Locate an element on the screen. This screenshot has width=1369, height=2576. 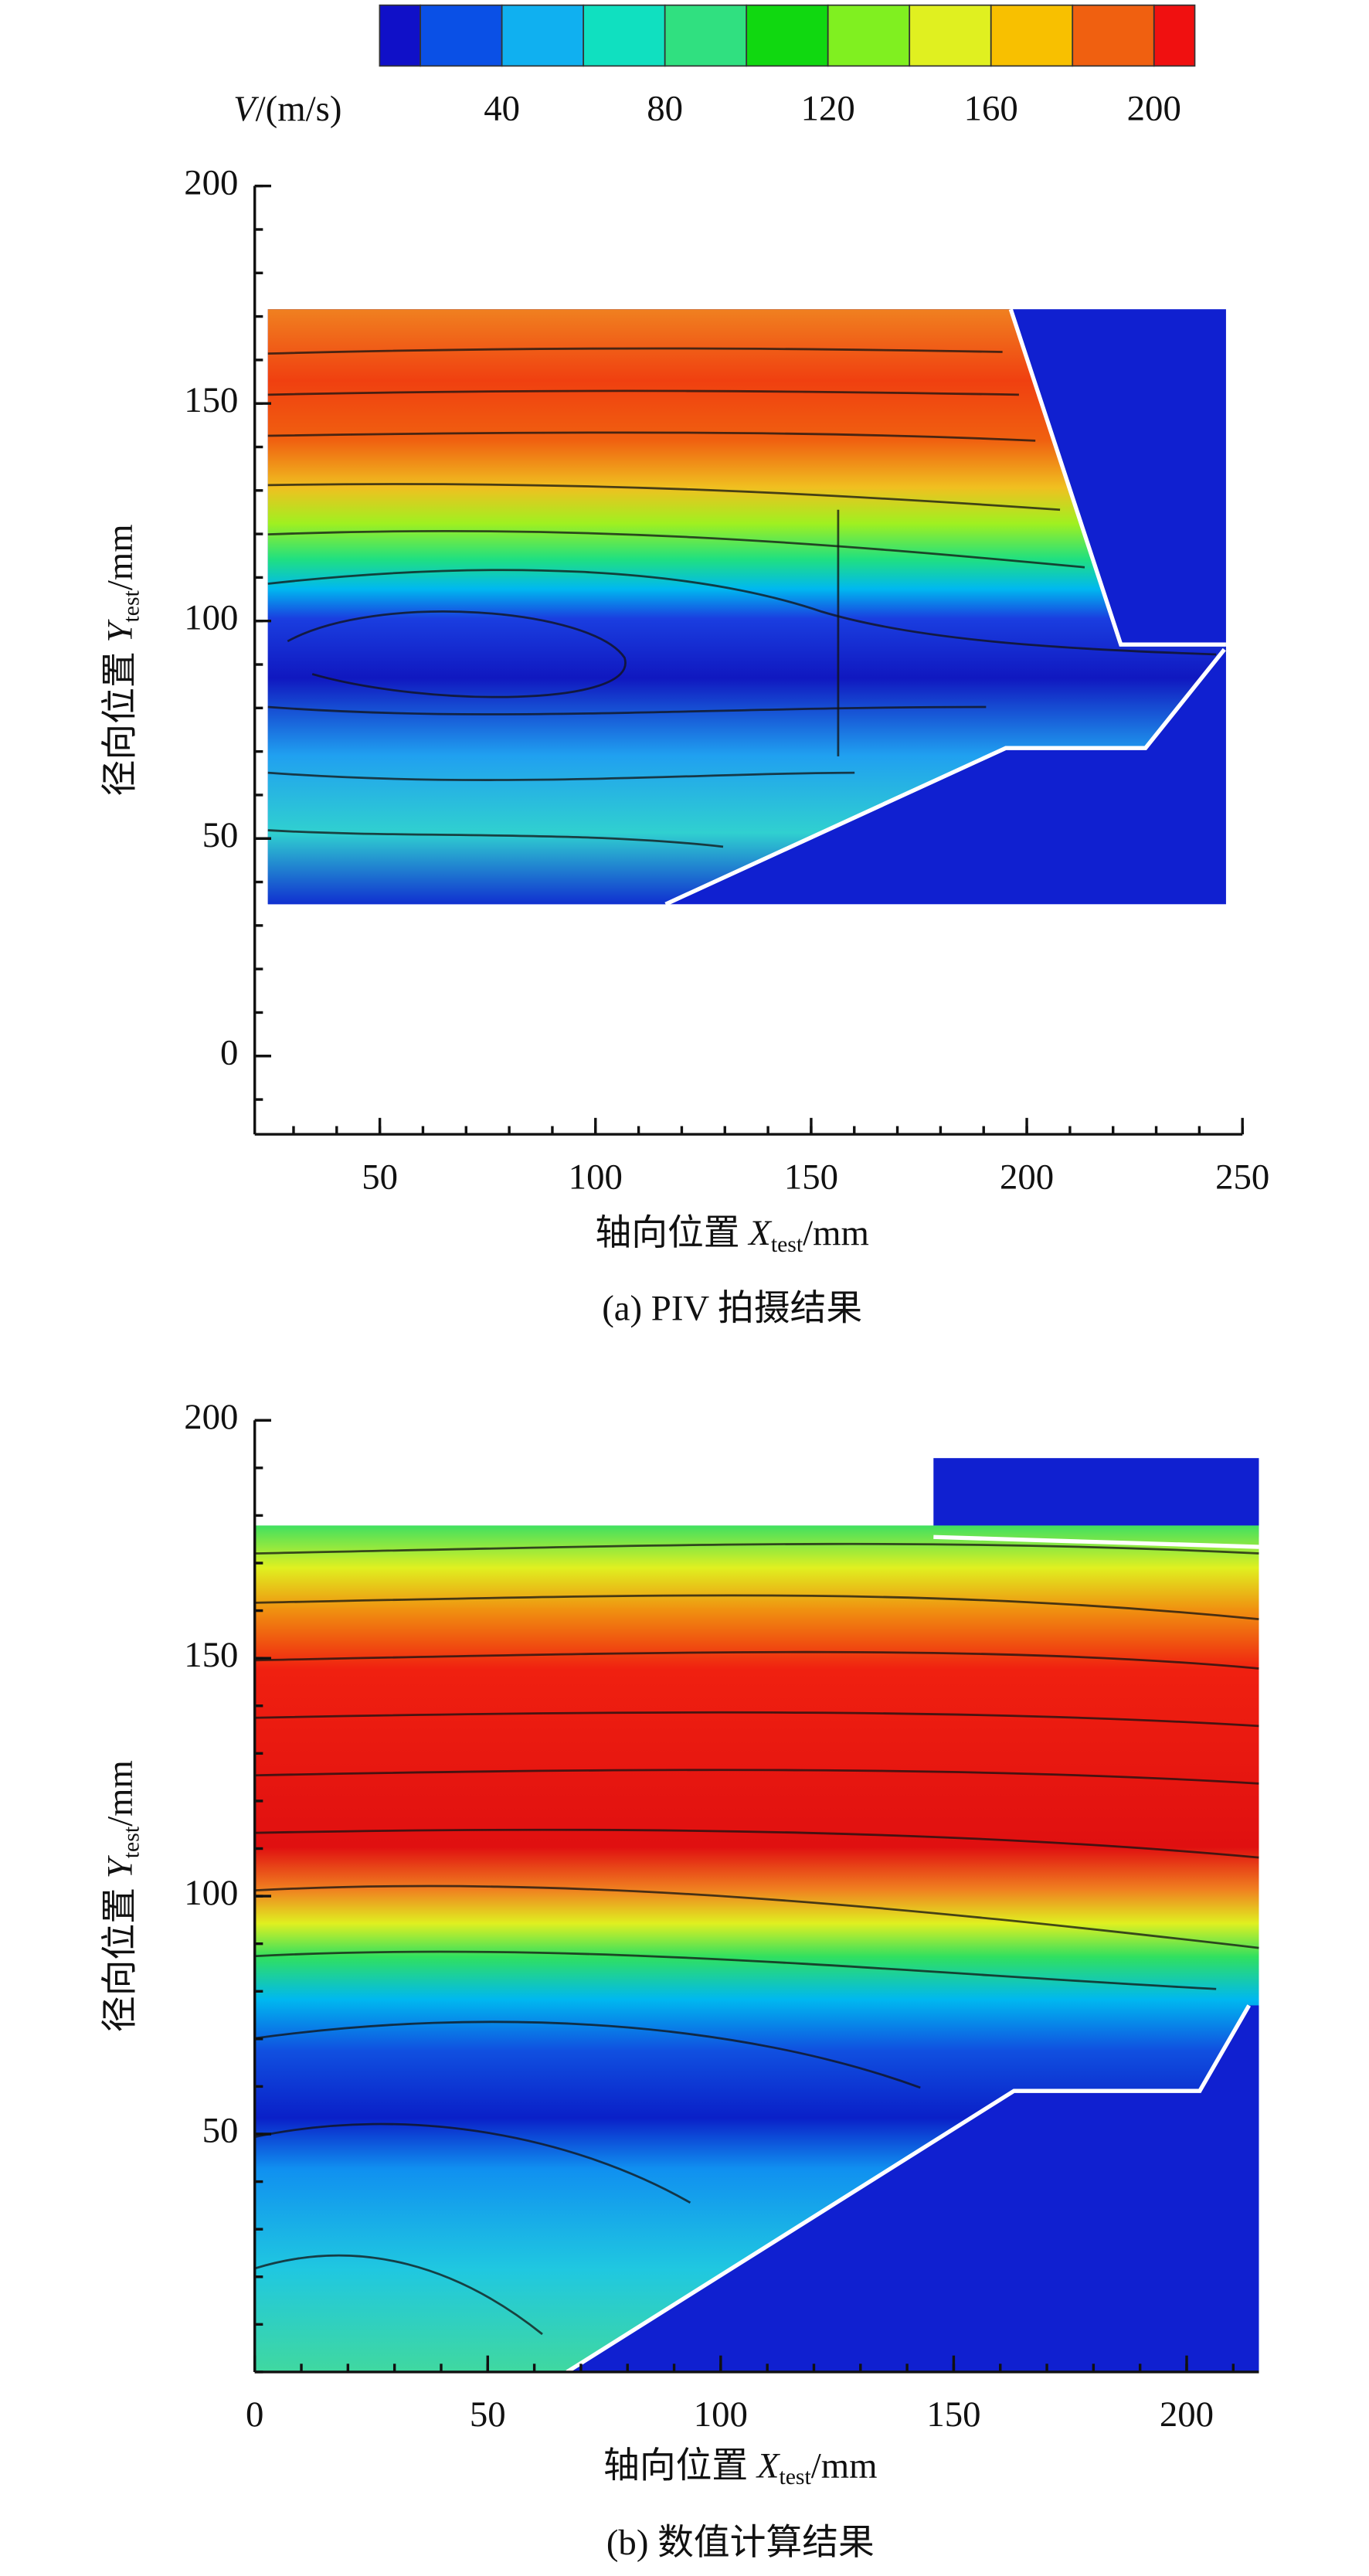
colorbar-tick-label: 160 is located at coordinates (991, 109).